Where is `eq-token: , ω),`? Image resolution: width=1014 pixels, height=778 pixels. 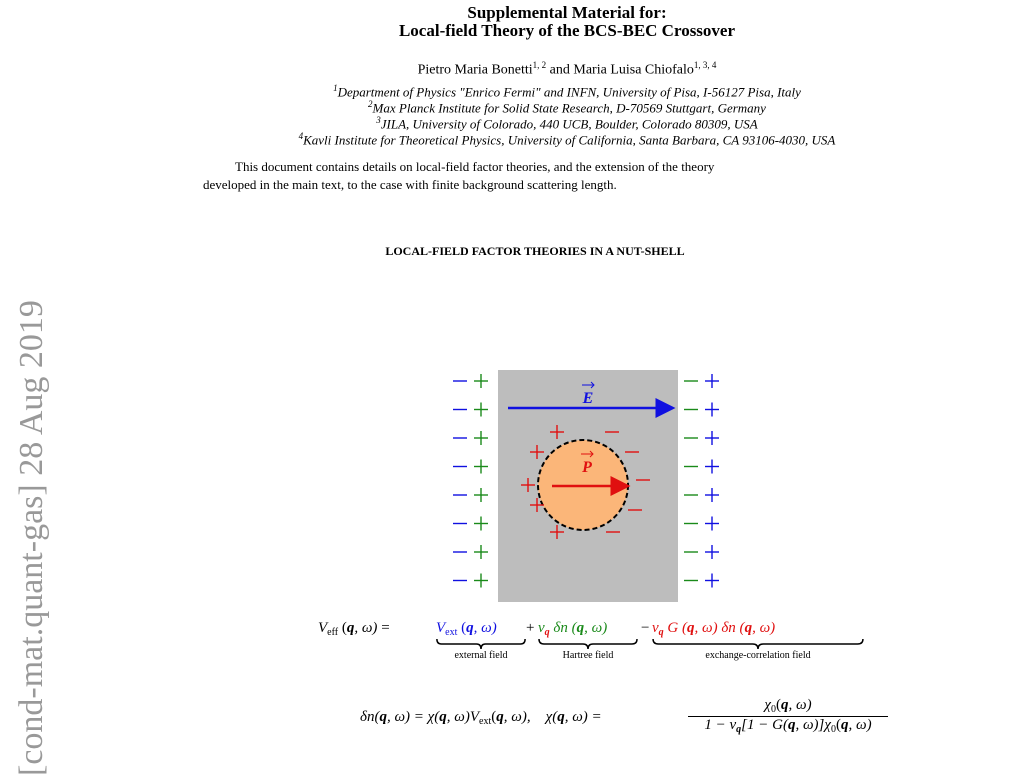
eq-token: , ω), is located at coordinates (517, 717).